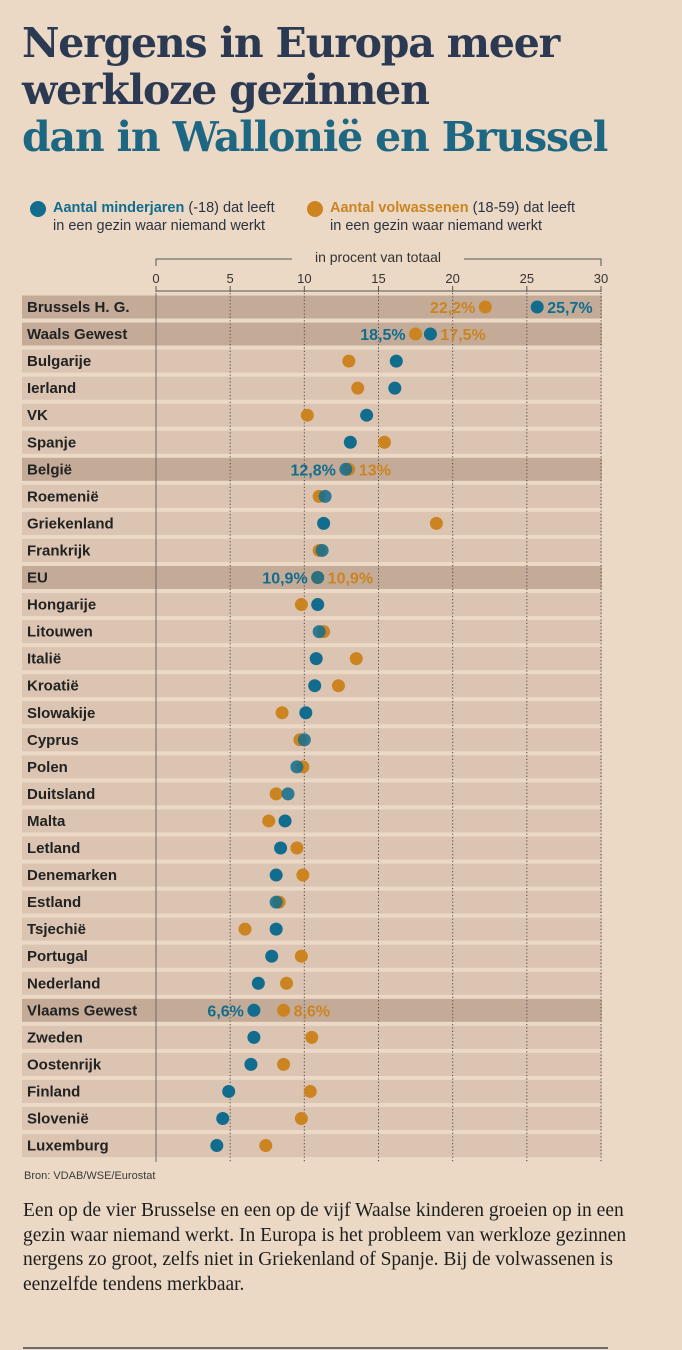 The height and width of the screenshot is (1350, 682). Describe the element at coordinates (601, 278) in the screenshot. I see `x-tick-label: 30` at that location.